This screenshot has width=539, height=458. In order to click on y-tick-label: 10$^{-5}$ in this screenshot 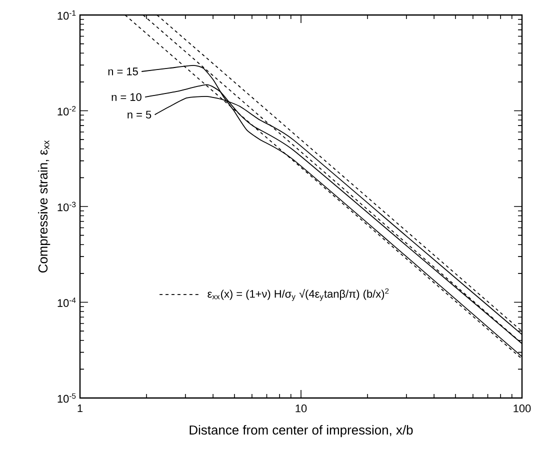, I will do `click(67, 398)`.